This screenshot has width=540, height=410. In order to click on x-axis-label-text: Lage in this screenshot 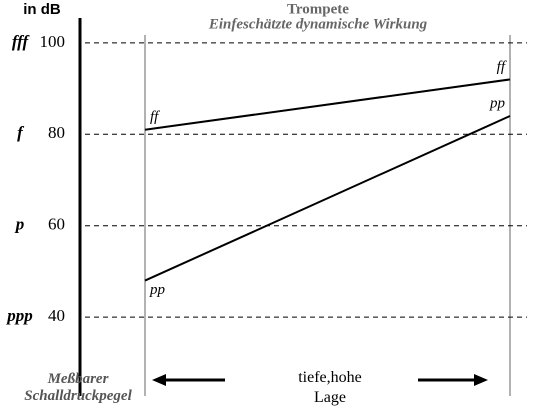, I will do `click(330, 397)`.